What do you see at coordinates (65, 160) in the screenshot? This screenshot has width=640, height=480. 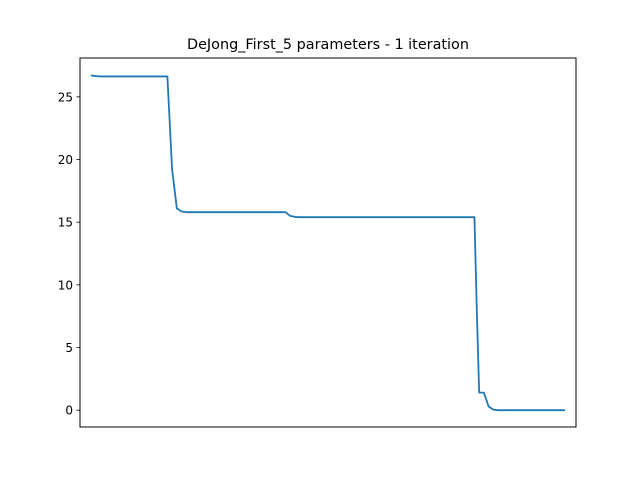 I see `y-tick-label: 20` at bounding box center [65, 160].